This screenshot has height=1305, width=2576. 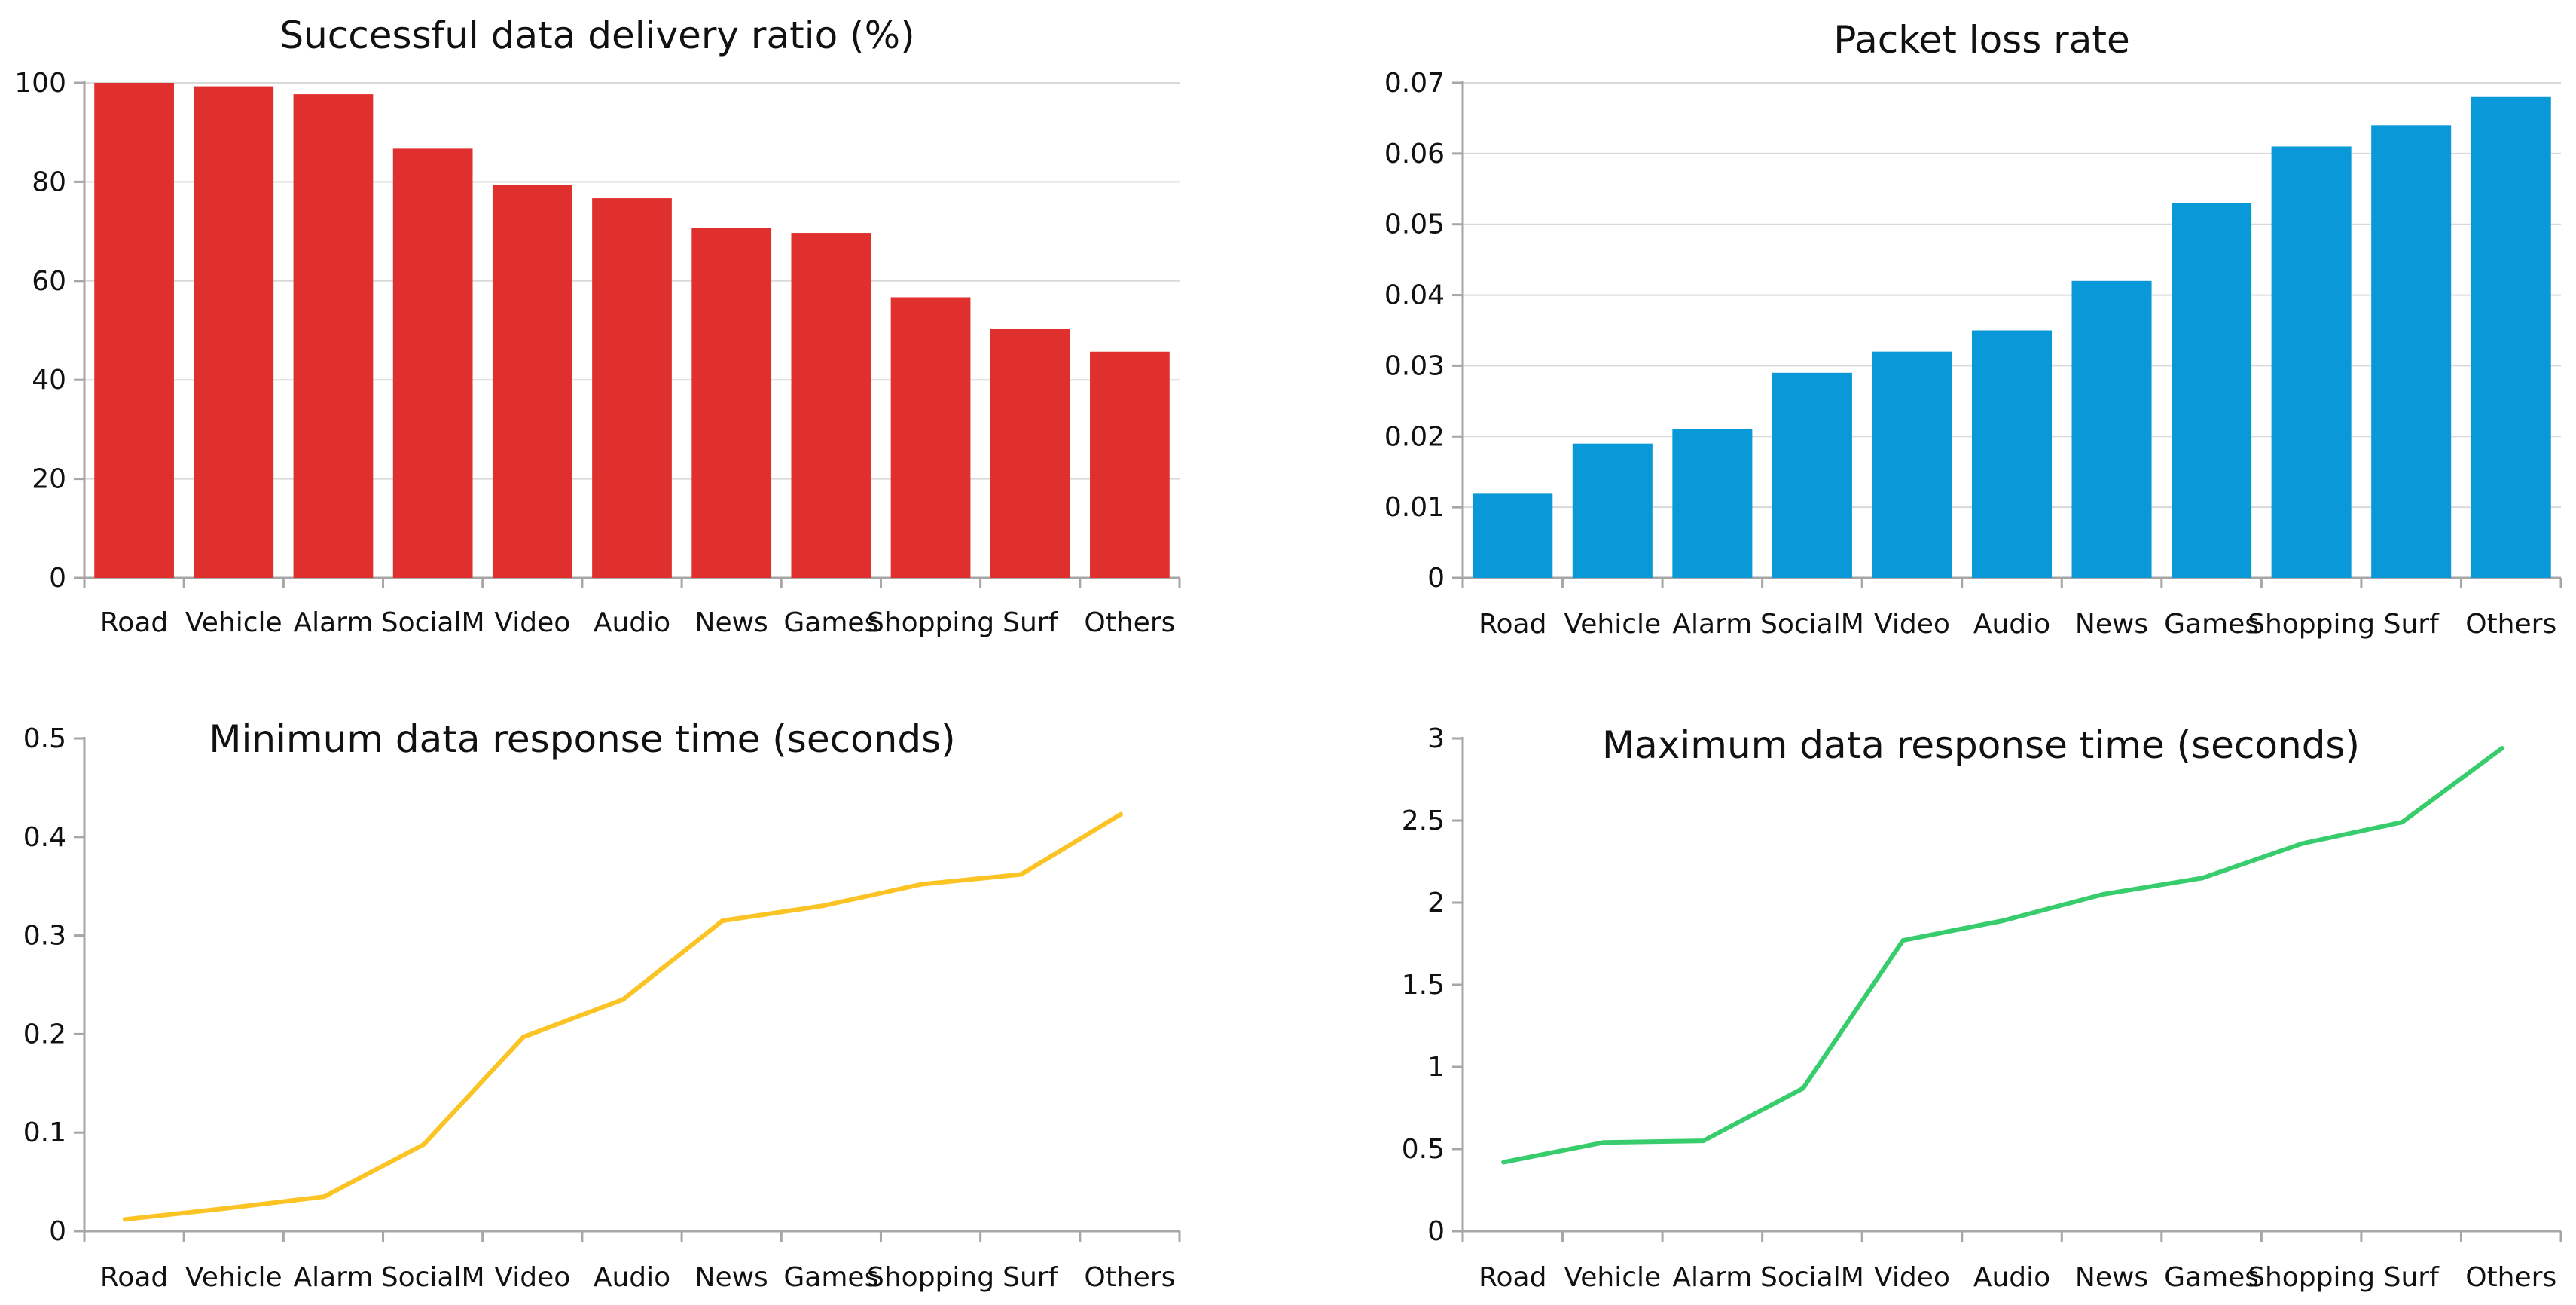 I want to click on bar-others, so click(x=2511, y=337).